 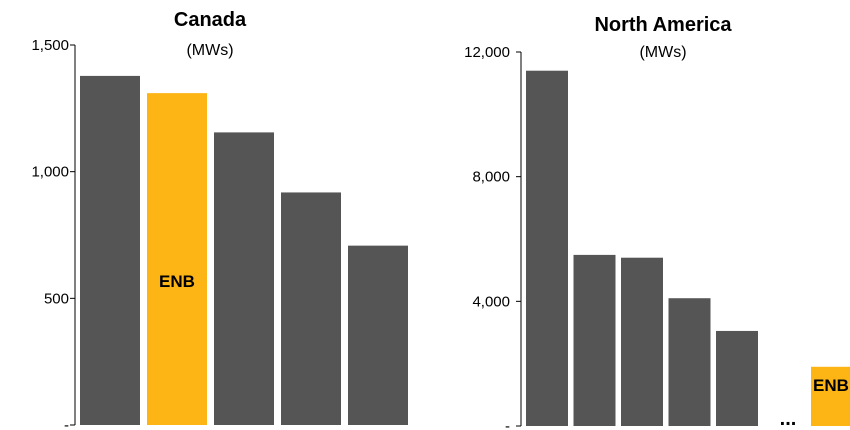 I want to click on chart-title: North America, so click(x=663, y=25).